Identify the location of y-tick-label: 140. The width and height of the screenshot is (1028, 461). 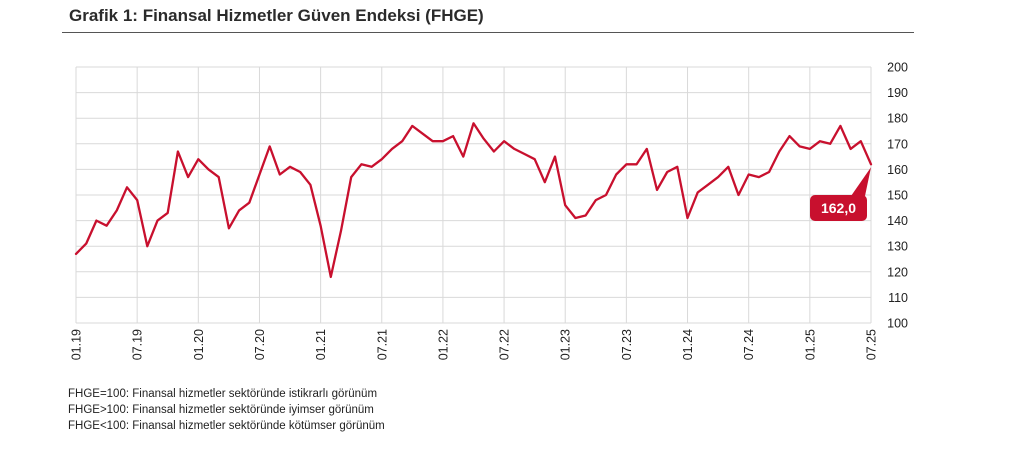
(897, 221).